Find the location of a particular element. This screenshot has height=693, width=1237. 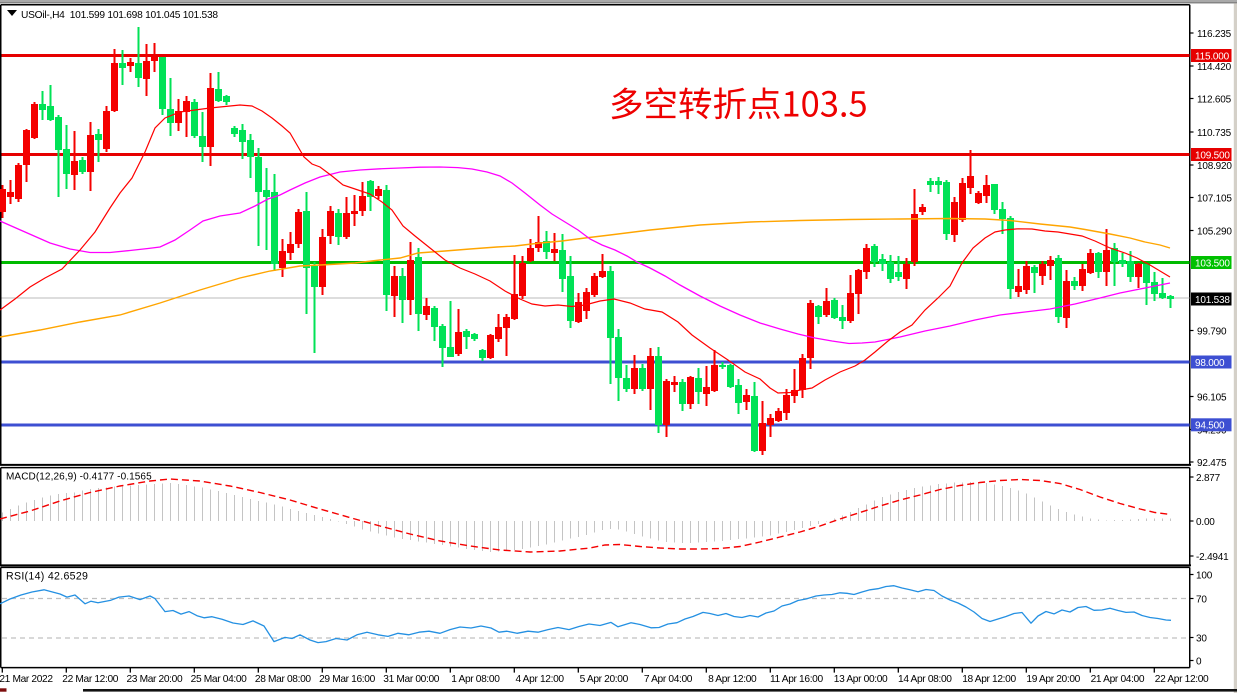

svg-text: 4 Apr 12:00 is located at coordinates (539, 679).